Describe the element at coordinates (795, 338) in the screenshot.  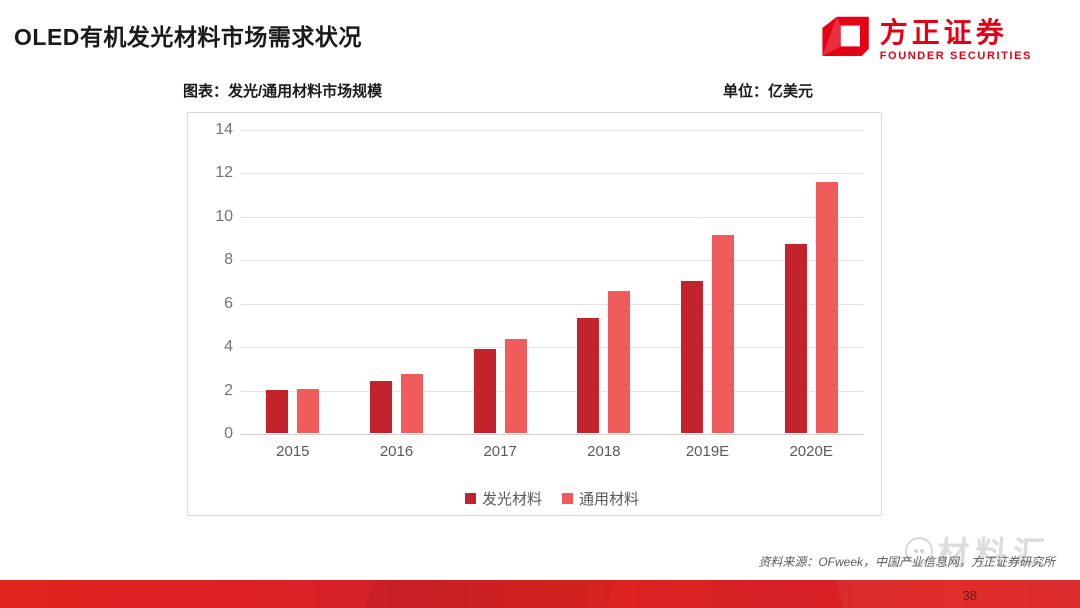
I see `bar-2020E-发光材料` at that location.